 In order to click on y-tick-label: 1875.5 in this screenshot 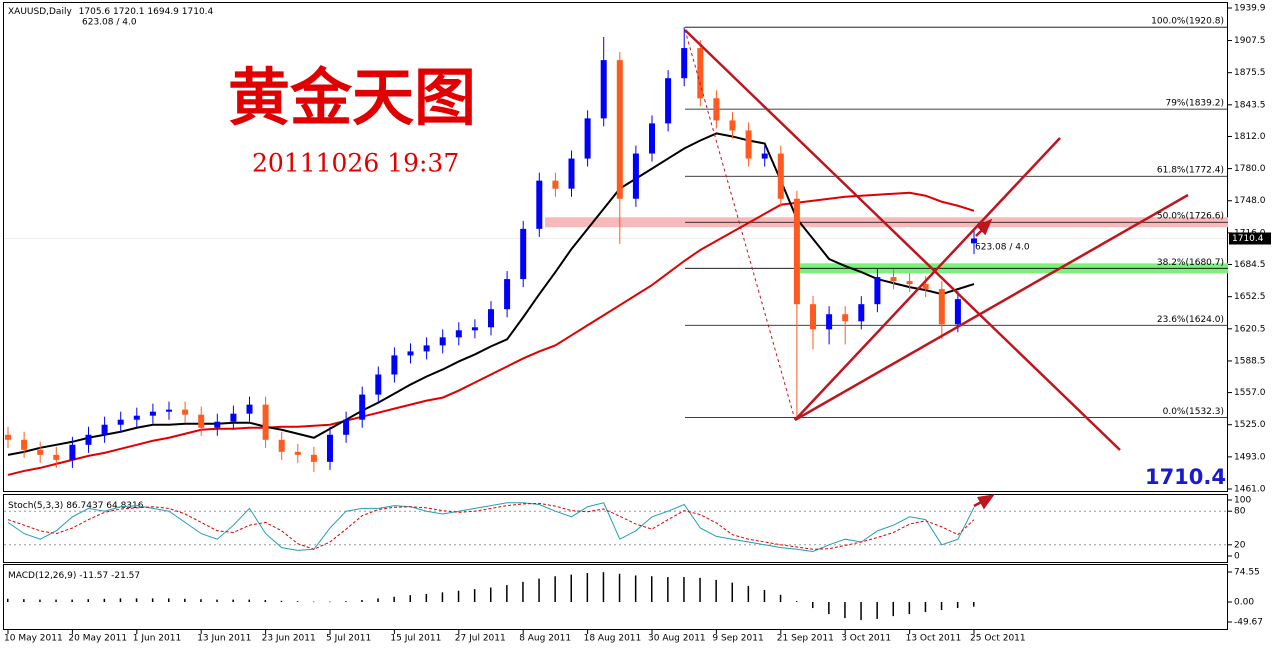, I will do `click(1250, 73)`.